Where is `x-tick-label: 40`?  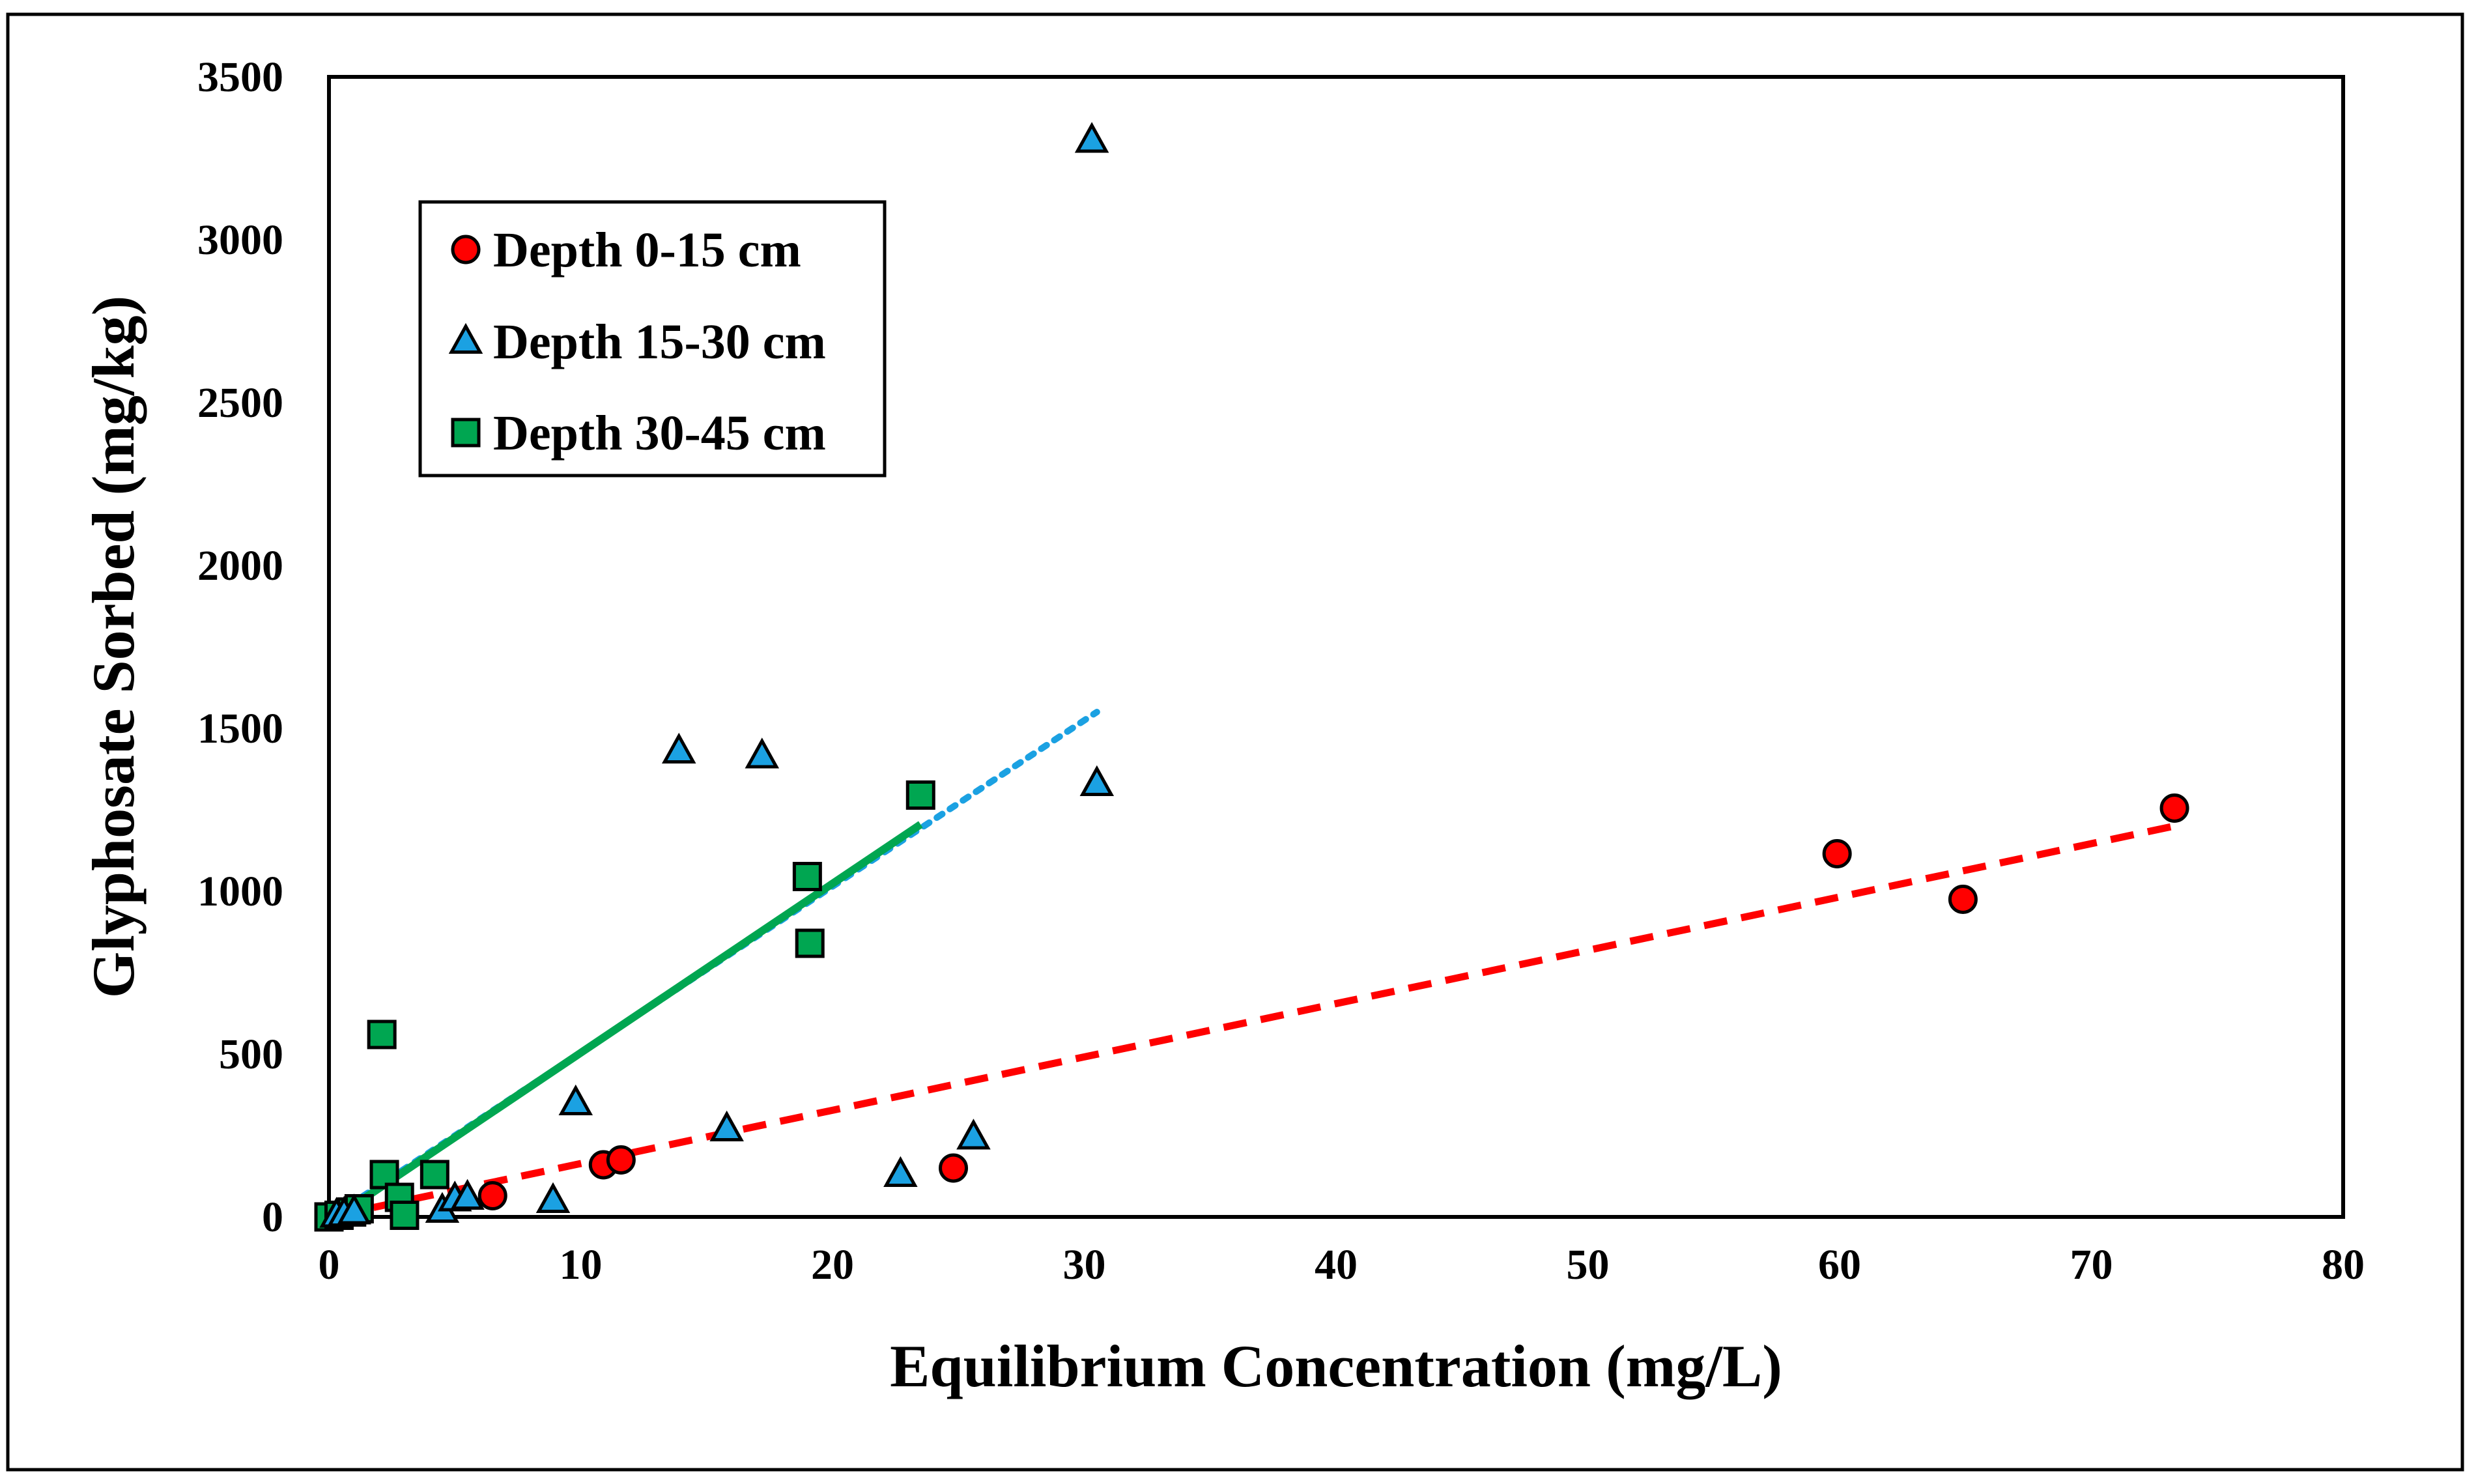
x-tick-label: 40 is located at coordinates (1336, 1265).